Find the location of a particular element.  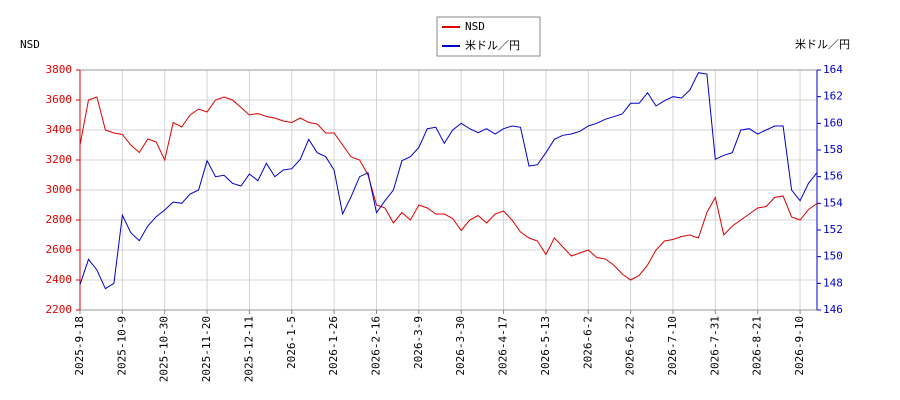

y2-tick-label: 160 is located at coordinates (833, 122).